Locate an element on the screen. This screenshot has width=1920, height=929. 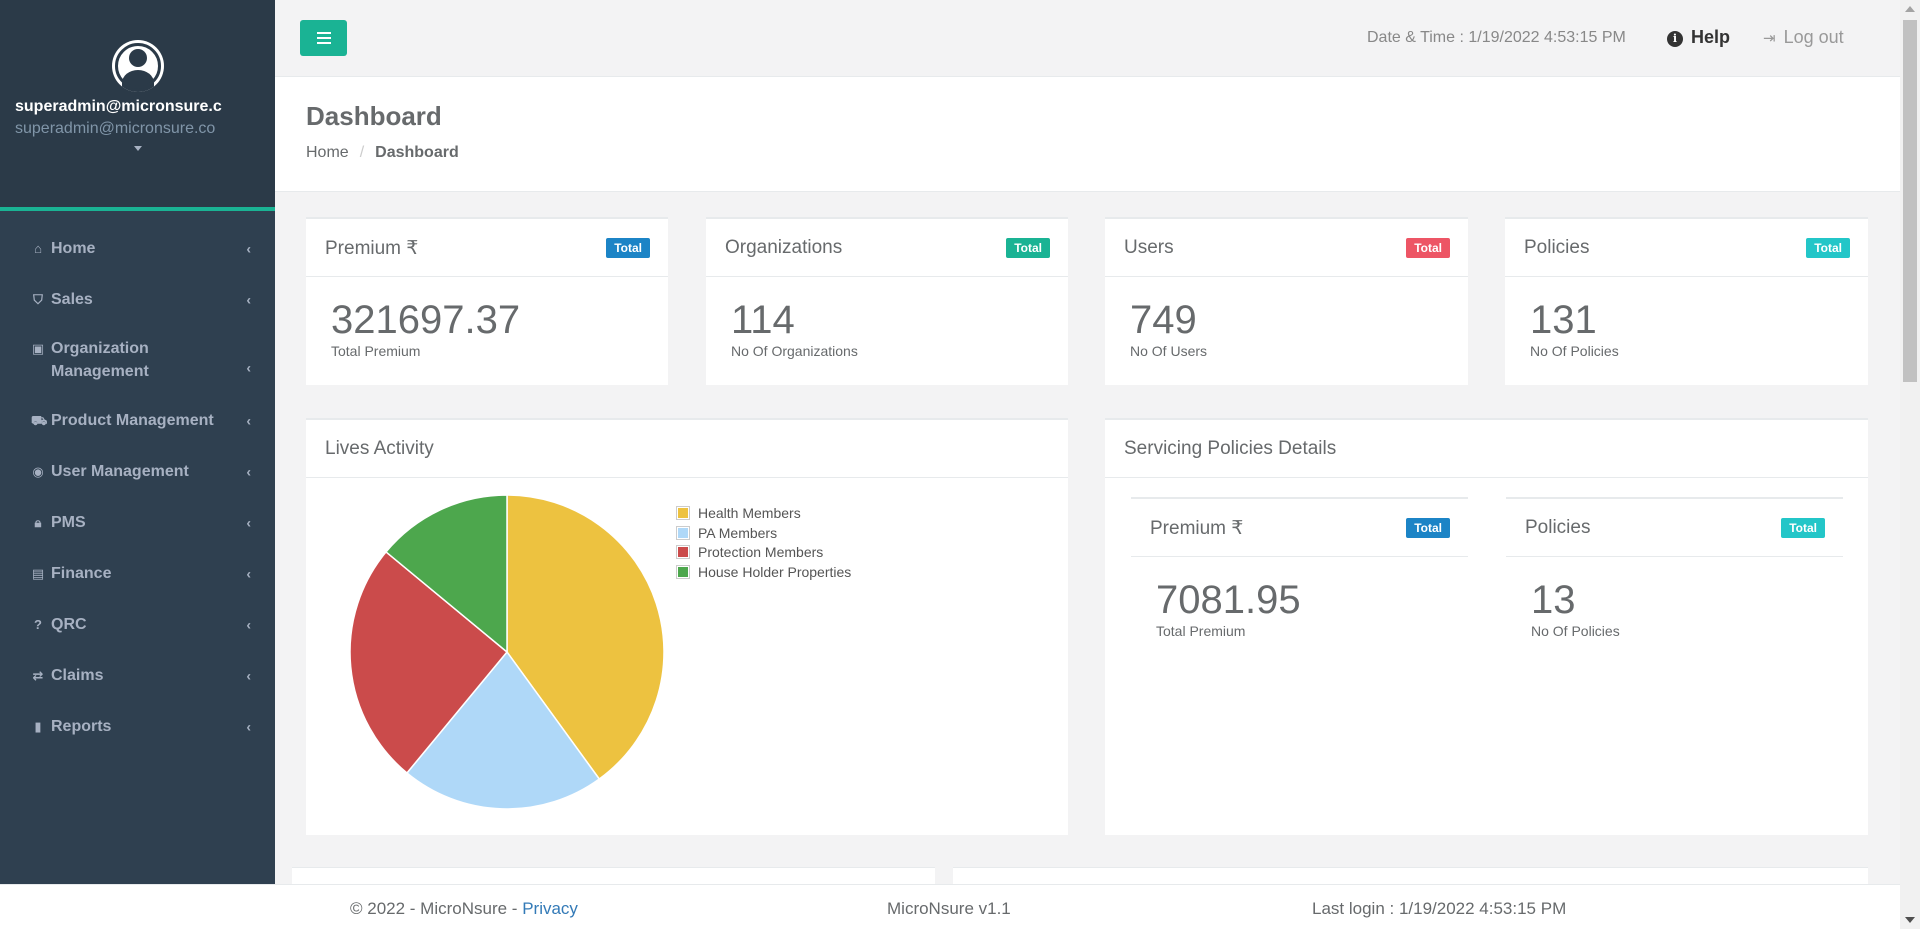
widget-caption: No Of Organizations is located at coordinates (794, 351).